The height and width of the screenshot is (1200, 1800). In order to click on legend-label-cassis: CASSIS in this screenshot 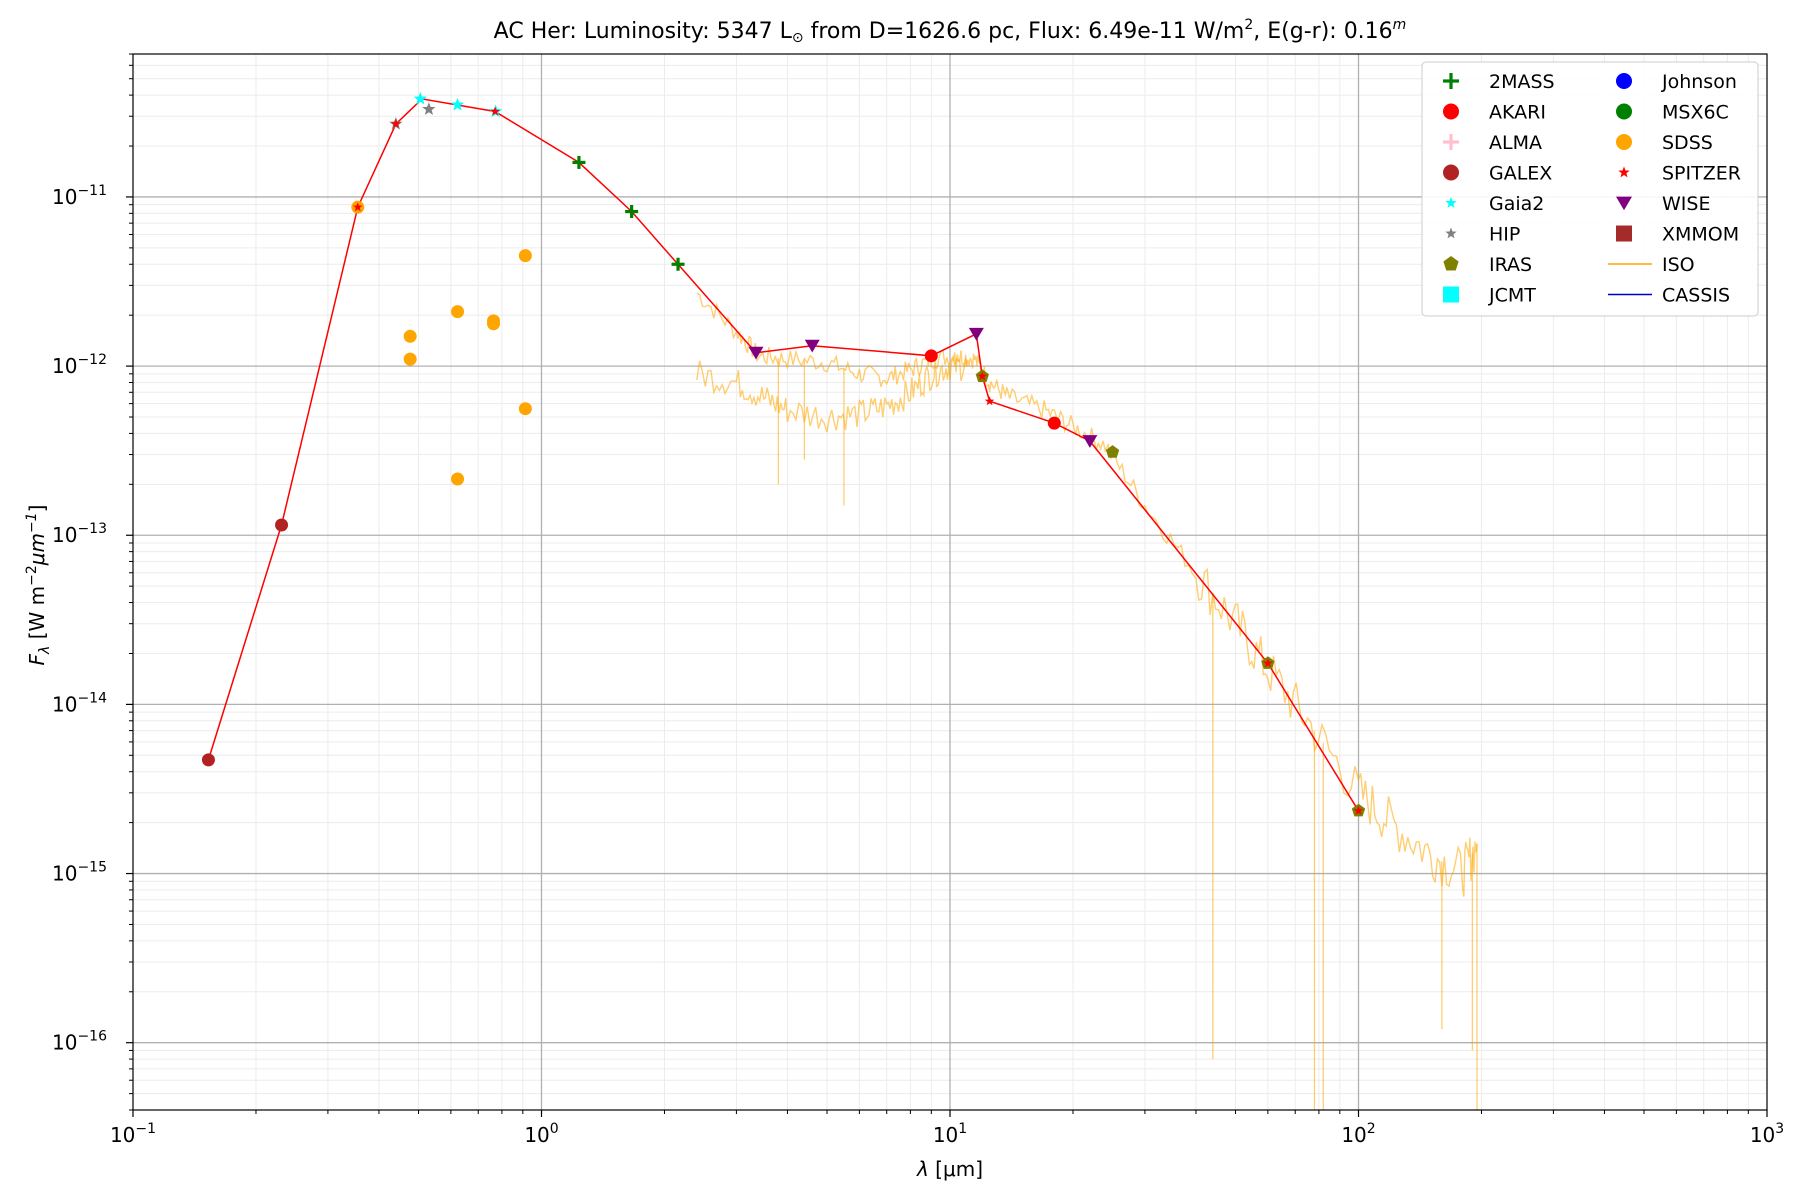, I will do `click(1696, 296)`.